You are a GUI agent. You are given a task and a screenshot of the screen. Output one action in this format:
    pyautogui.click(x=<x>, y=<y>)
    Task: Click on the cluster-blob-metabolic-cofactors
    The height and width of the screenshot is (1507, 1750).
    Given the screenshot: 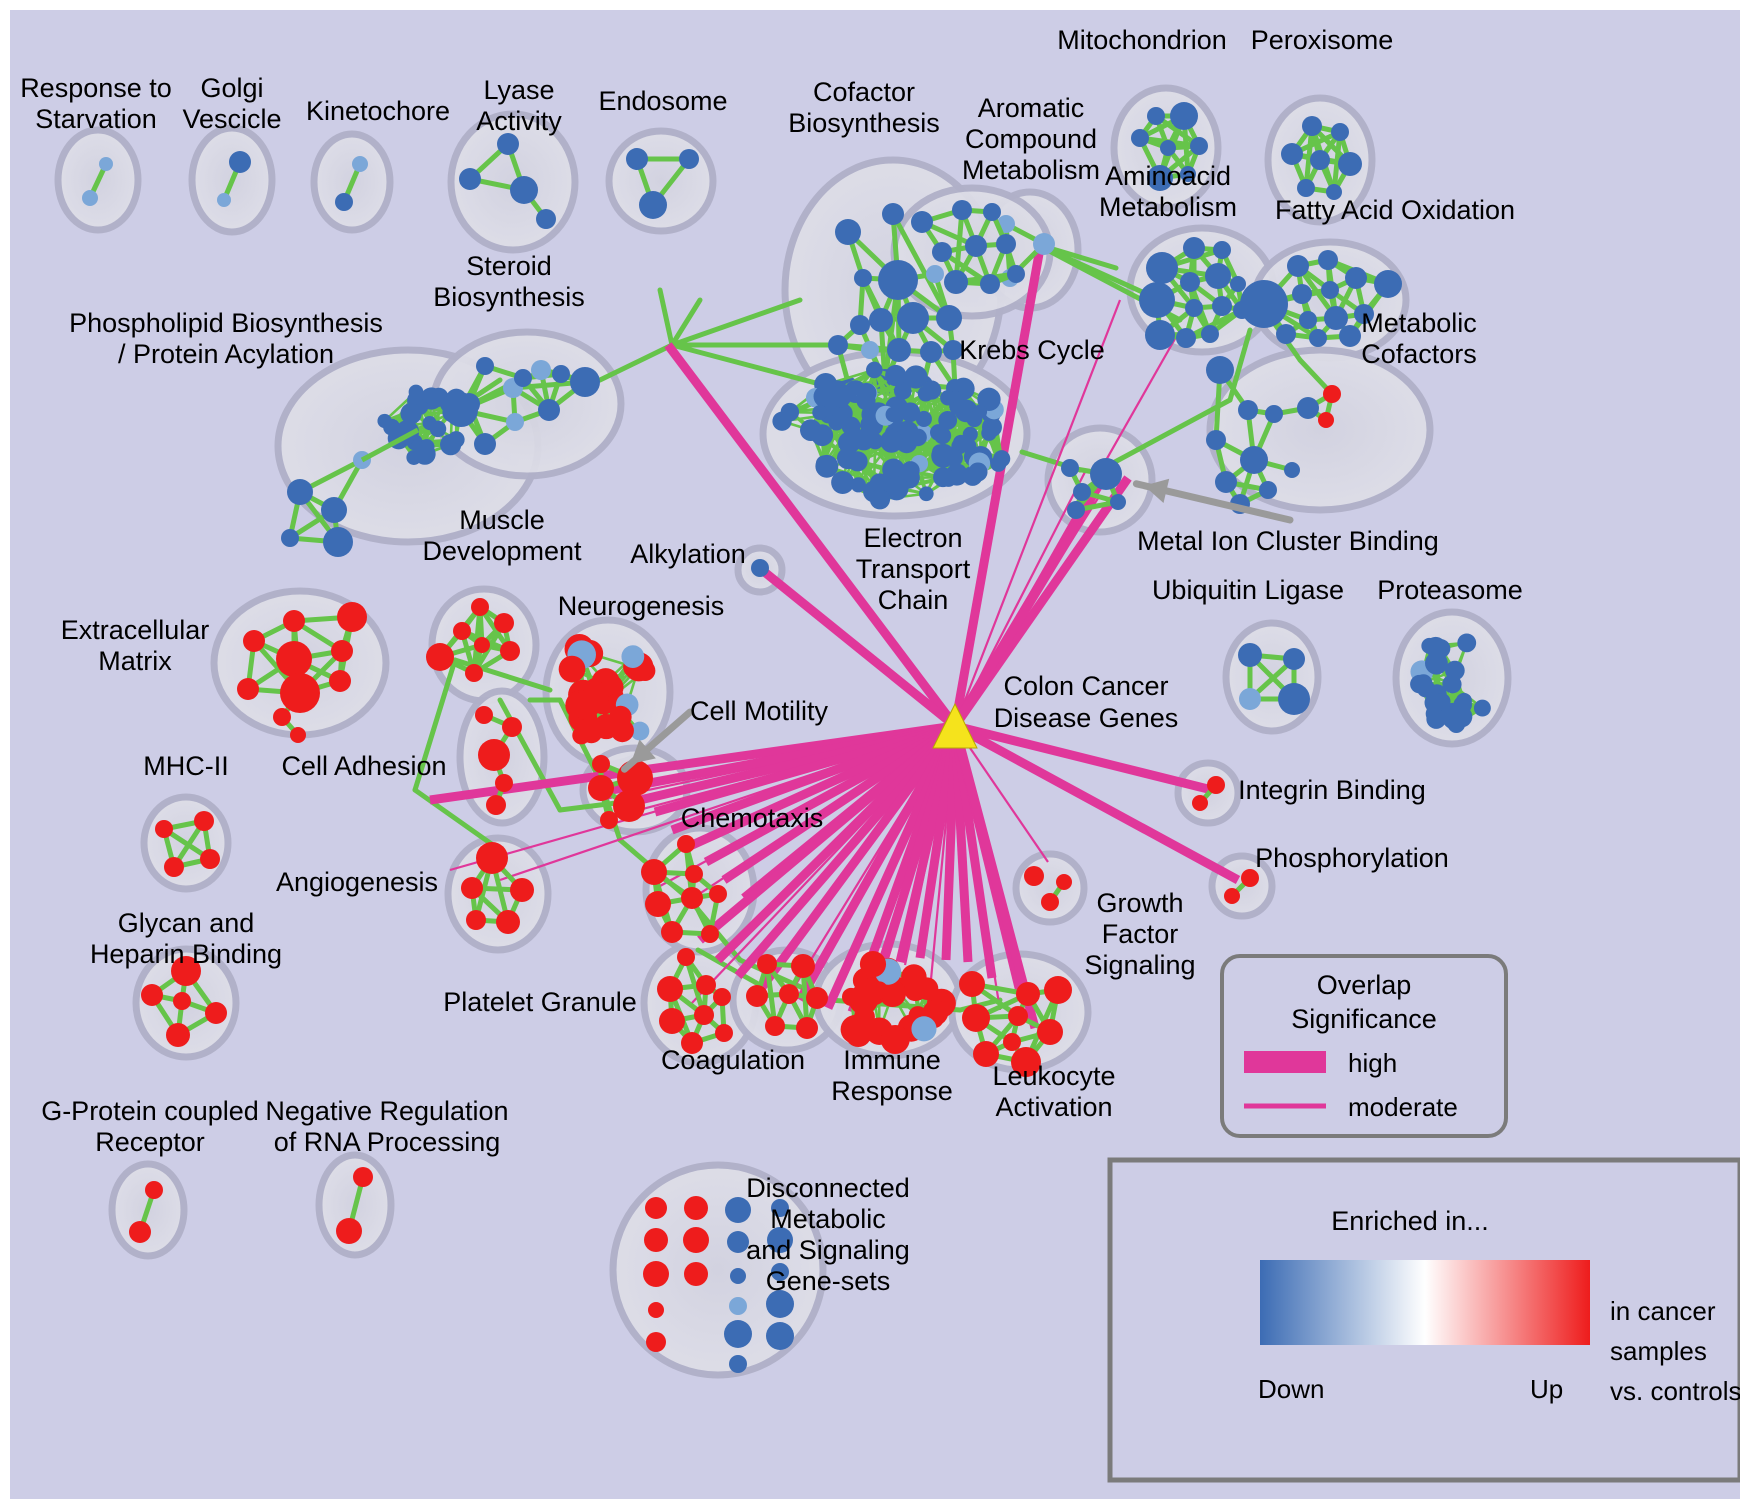 What is the action you would take?
    pyautogui.click(x=1320, y=430)
    